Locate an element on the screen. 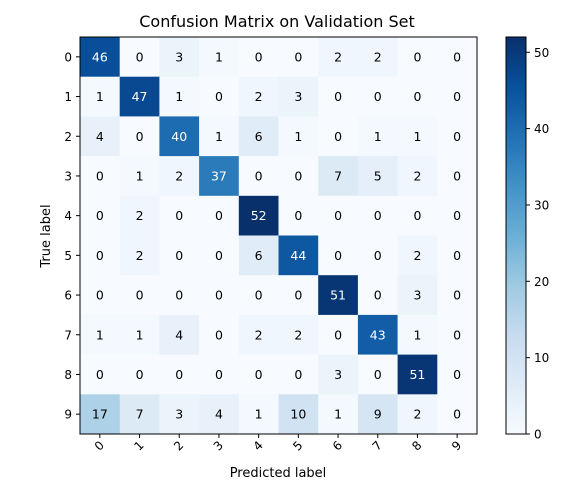  colorbar-tick-label: 0 is located at coordinates (538, 435).